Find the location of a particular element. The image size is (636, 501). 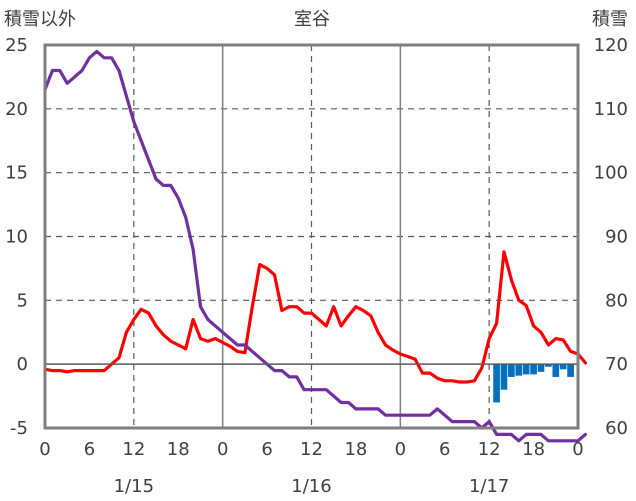

y-left-tick-label: 0 is located at coordinates (22, 364).